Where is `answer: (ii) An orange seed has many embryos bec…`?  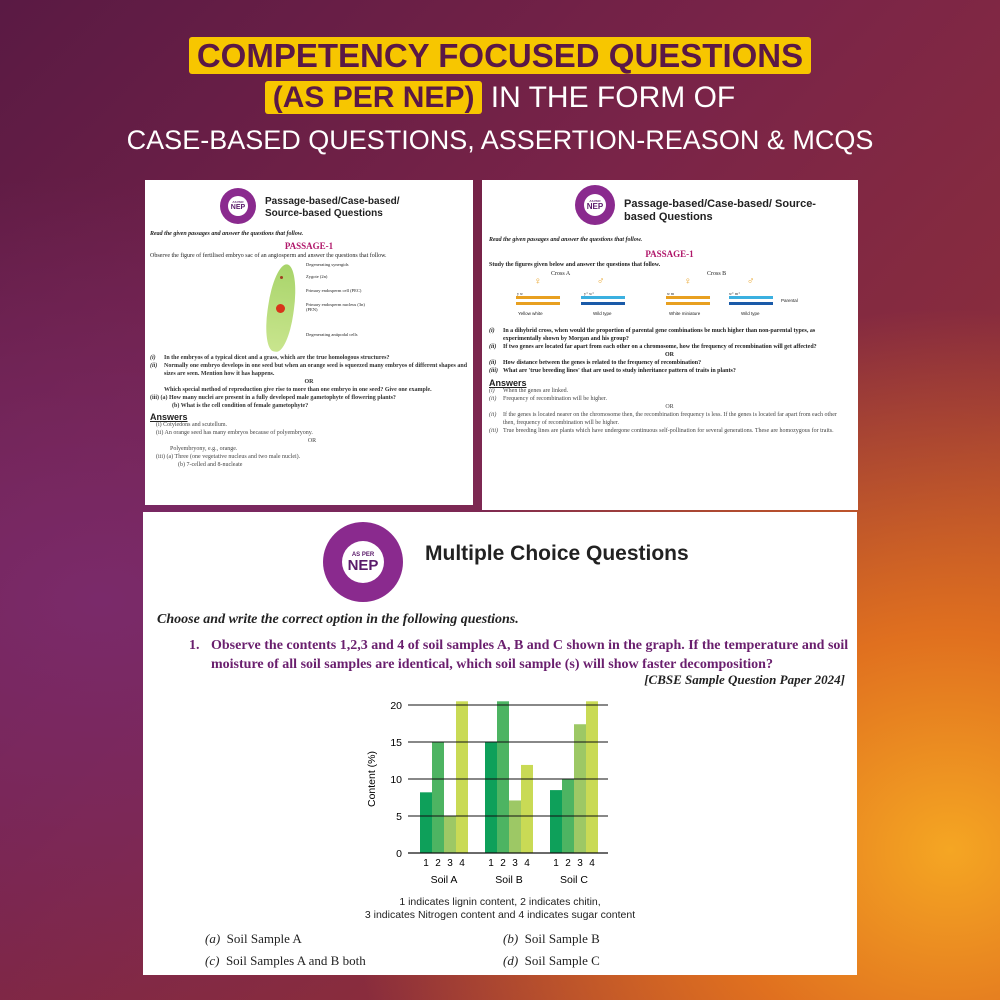
answer: (ii) An orange seed has many embryos bec… is located at coordinates (234, 433).